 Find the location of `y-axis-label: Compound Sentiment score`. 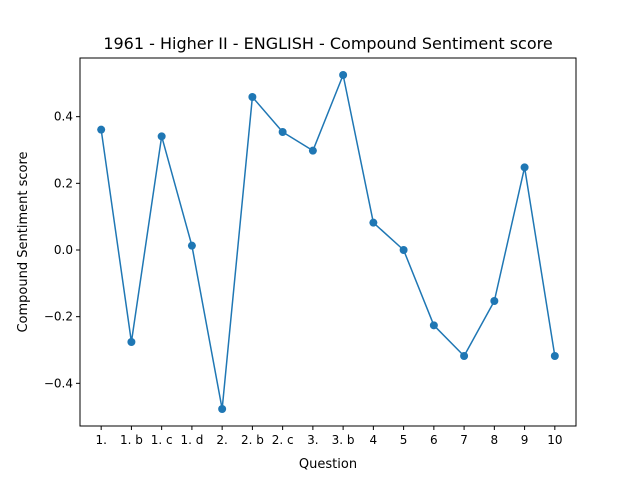

y-axis-label: Compound Sentiment score is located at coordinates (23, 241).